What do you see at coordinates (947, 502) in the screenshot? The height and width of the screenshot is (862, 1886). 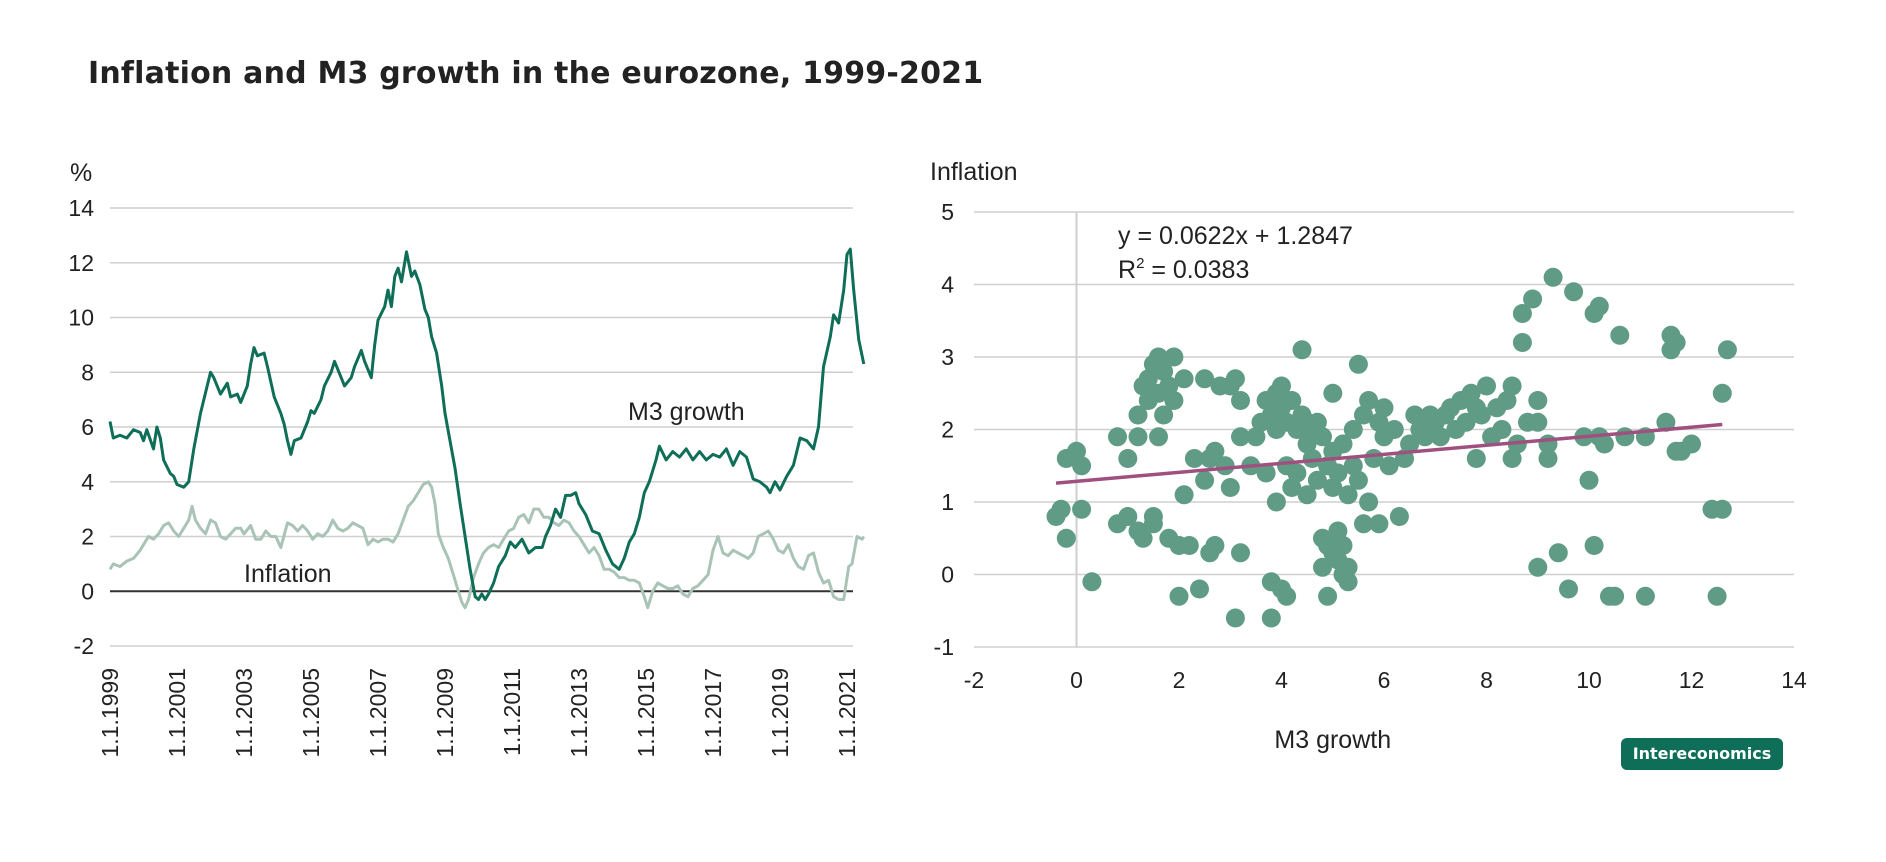 I see `y-tick-label: 1` at bounding box center [947, 502].